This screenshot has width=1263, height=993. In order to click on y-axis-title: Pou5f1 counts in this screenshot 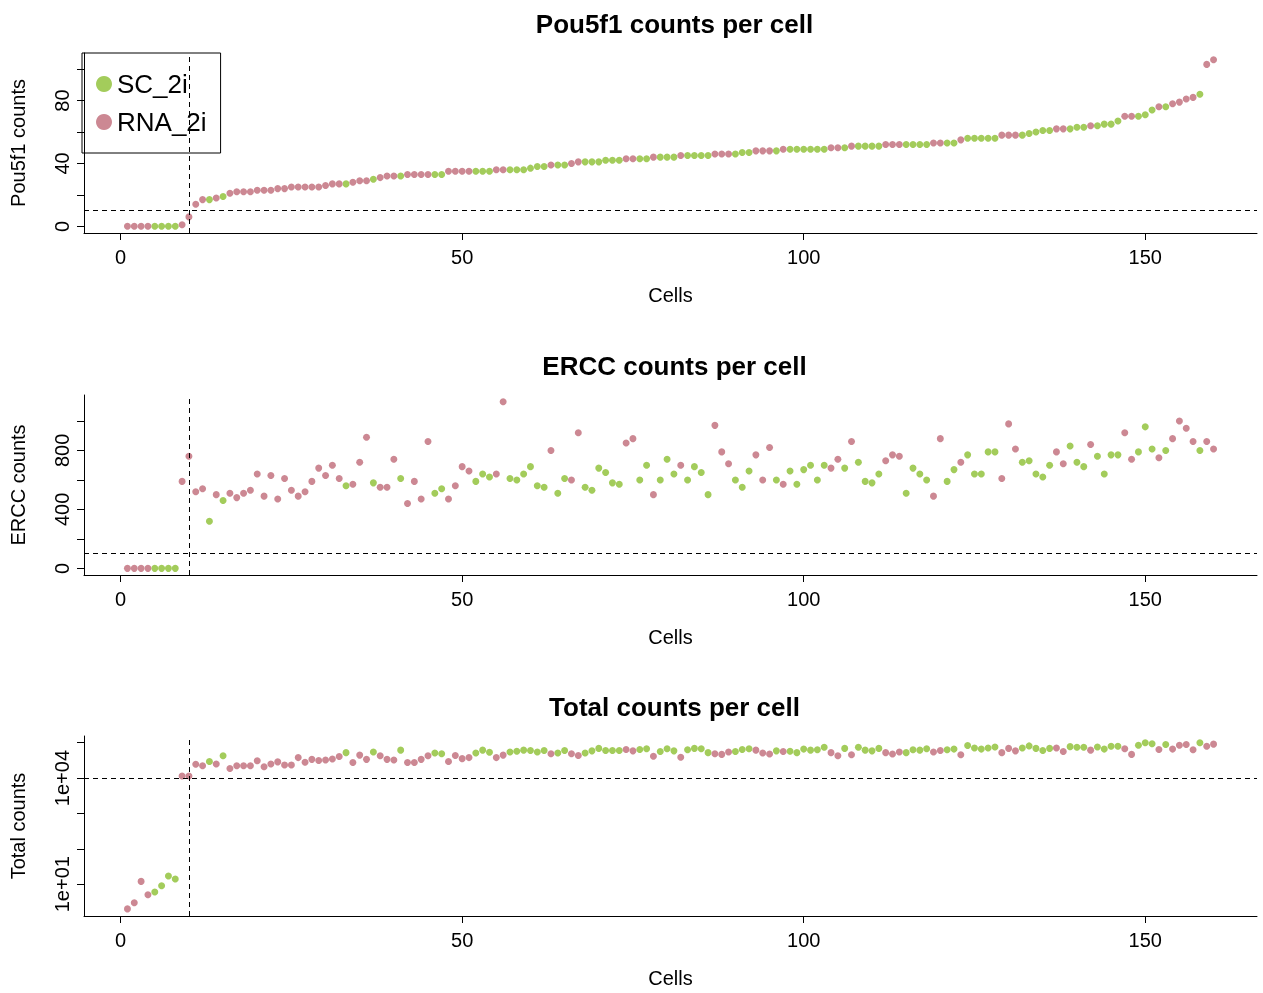, I will do `click(18, 143)`.